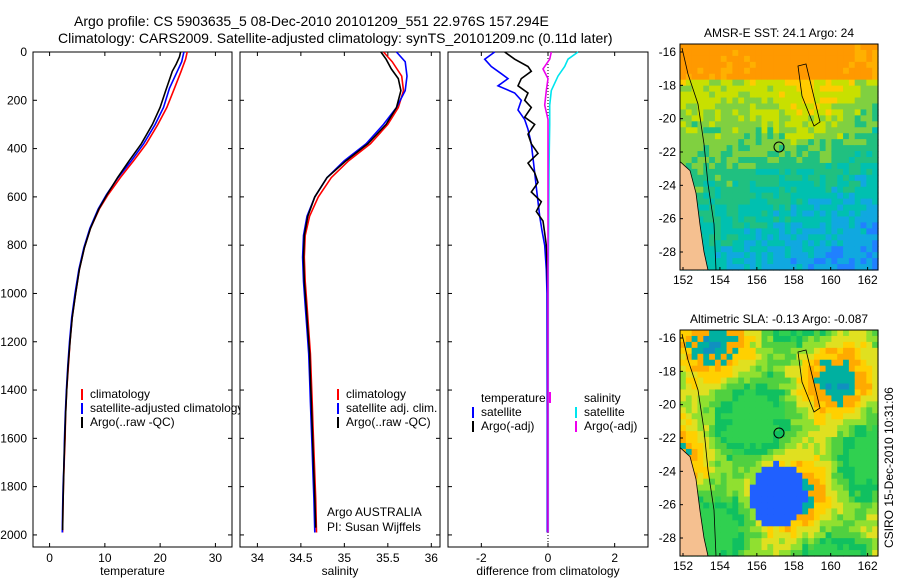 Image resolution: width=900 pixels, height=580 pixels. What do you see at coordinates (699, 445) in the screenshot?
I see `depth-contour` at bounding box center [699, 445].